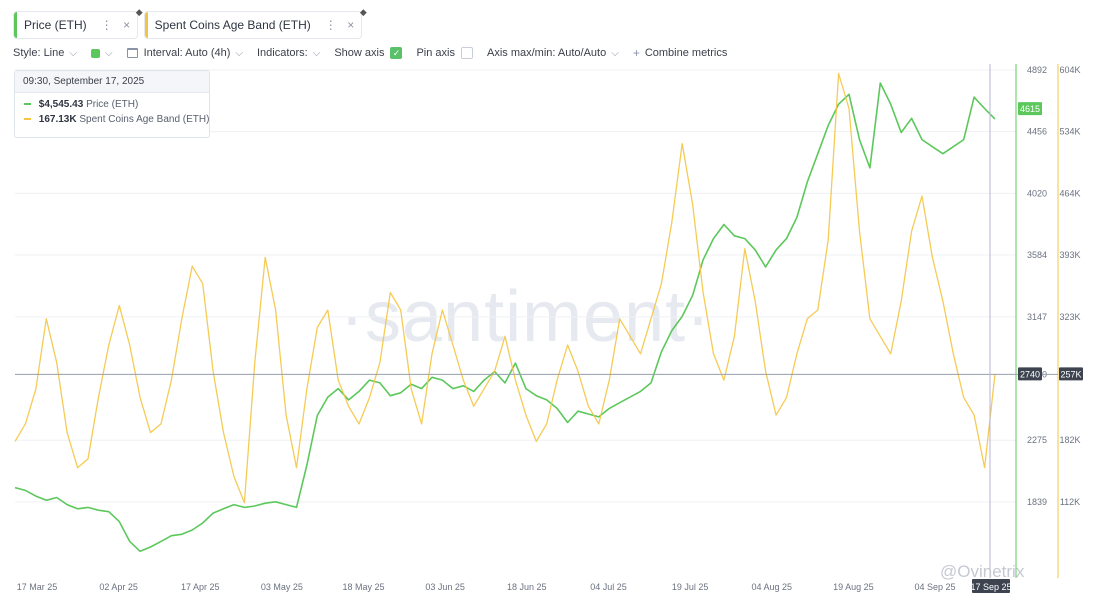 The width and height of the screenshot is (1097, 600). What do you see at coordinates (1070, 502) in the screenshot?
I see `scsa-tick-label: 112K` at bounding box center [1070, 502].